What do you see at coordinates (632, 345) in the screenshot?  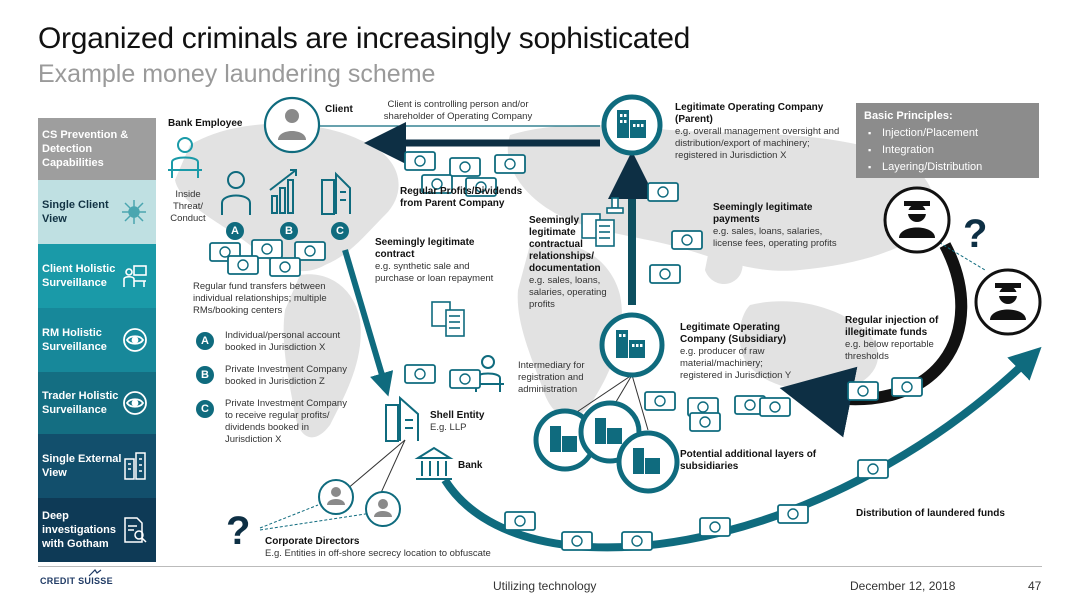 I see `subsidiary-company-icon` at bounding box center [632, 345].